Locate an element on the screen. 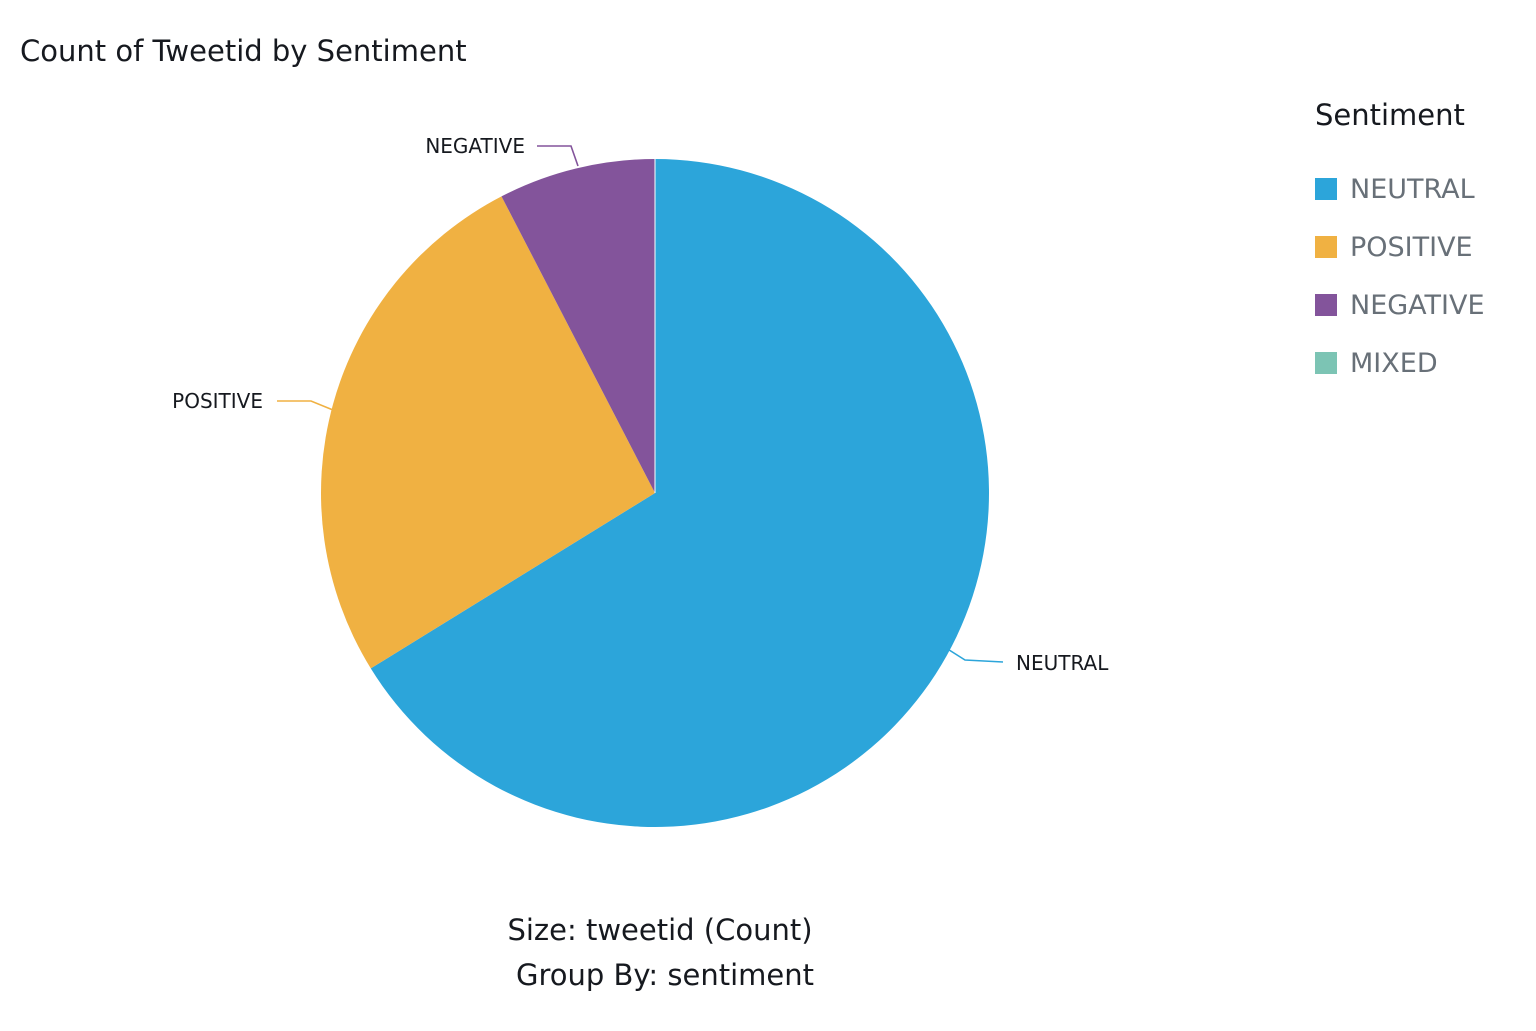 The width and height of the screenshot is (1536, 1031). group-by-caption: Group By: sentiment is located at coordinates (665, 975).